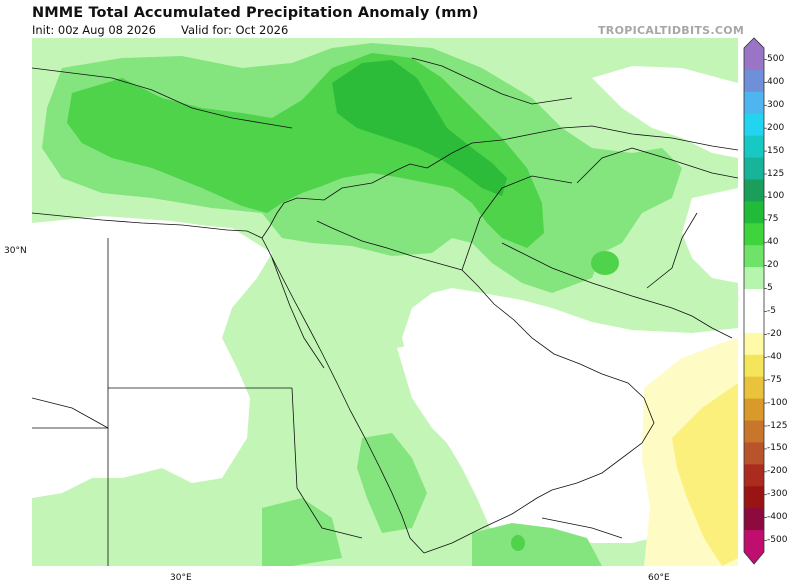  Describe the element at coordinates (777, 494) in the screenshot. I see `colorbar-tick-label: -300` at that location.